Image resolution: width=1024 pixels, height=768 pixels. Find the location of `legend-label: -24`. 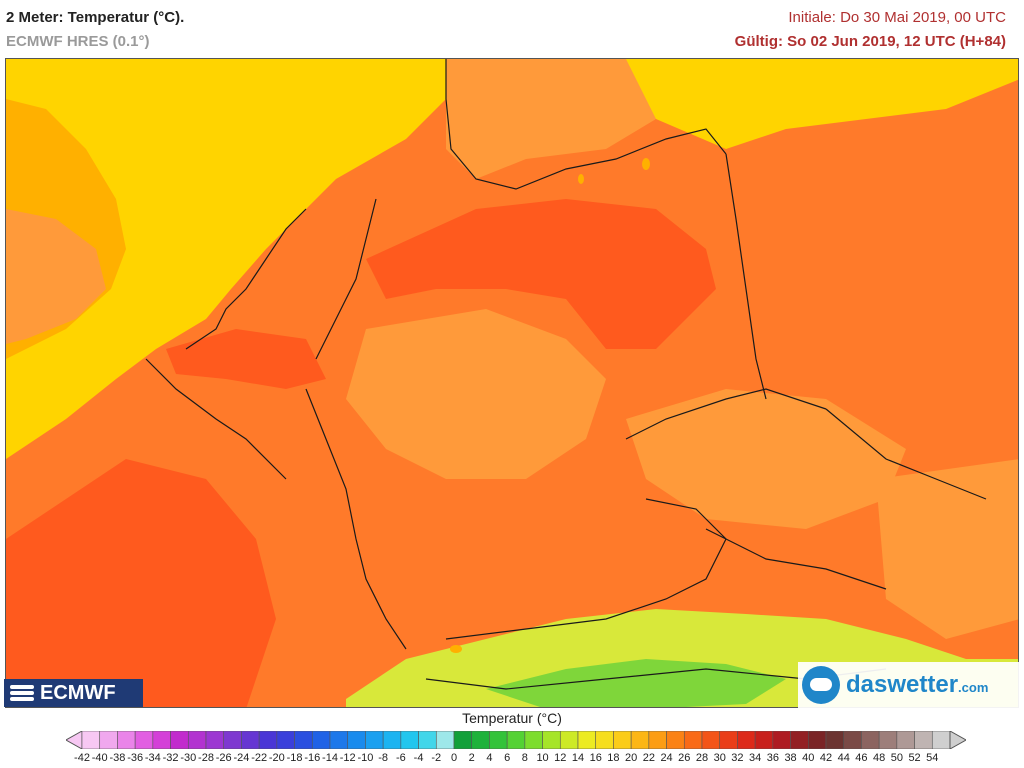

legend-label: -24 is located at coordinates (241, 758).